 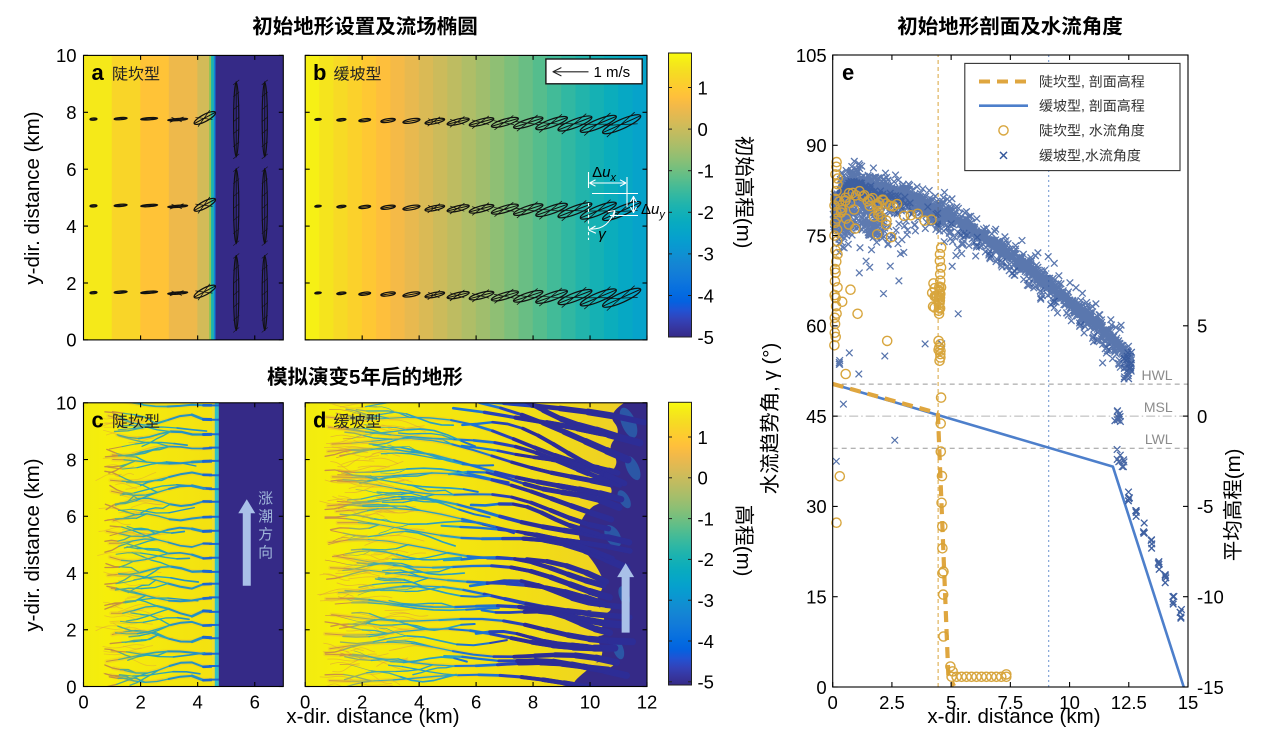 I want to click on svg-text: c, so click(x=98, y=420).